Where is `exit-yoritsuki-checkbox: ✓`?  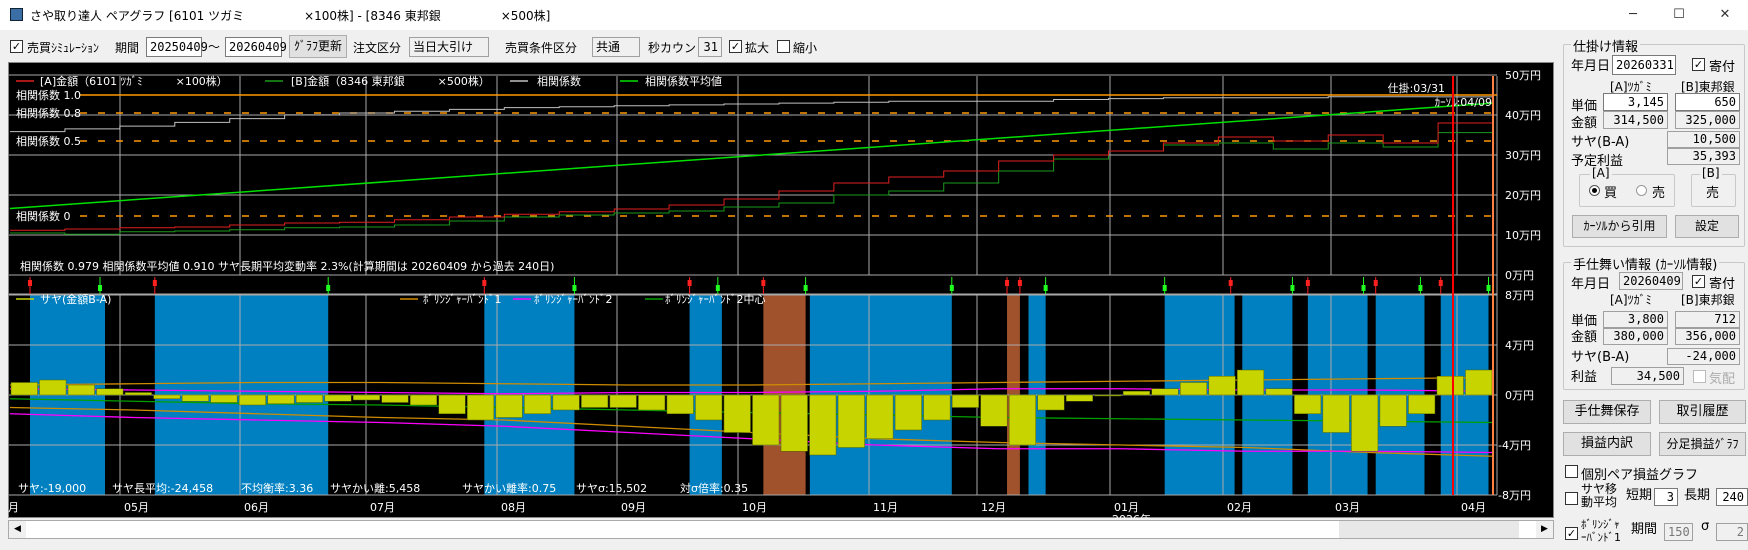 exit-yoritsuki-checkbox: ✓ is located at coordinates (1698, 281).